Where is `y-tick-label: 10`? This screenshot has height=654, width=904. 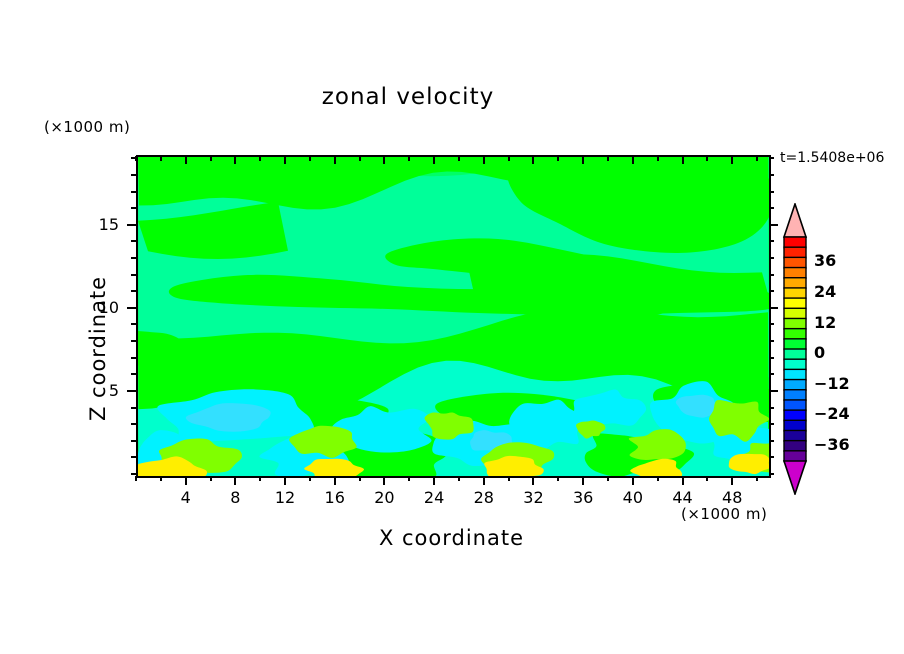 y-tick-label: 10 is located at coordinates (108, 307).